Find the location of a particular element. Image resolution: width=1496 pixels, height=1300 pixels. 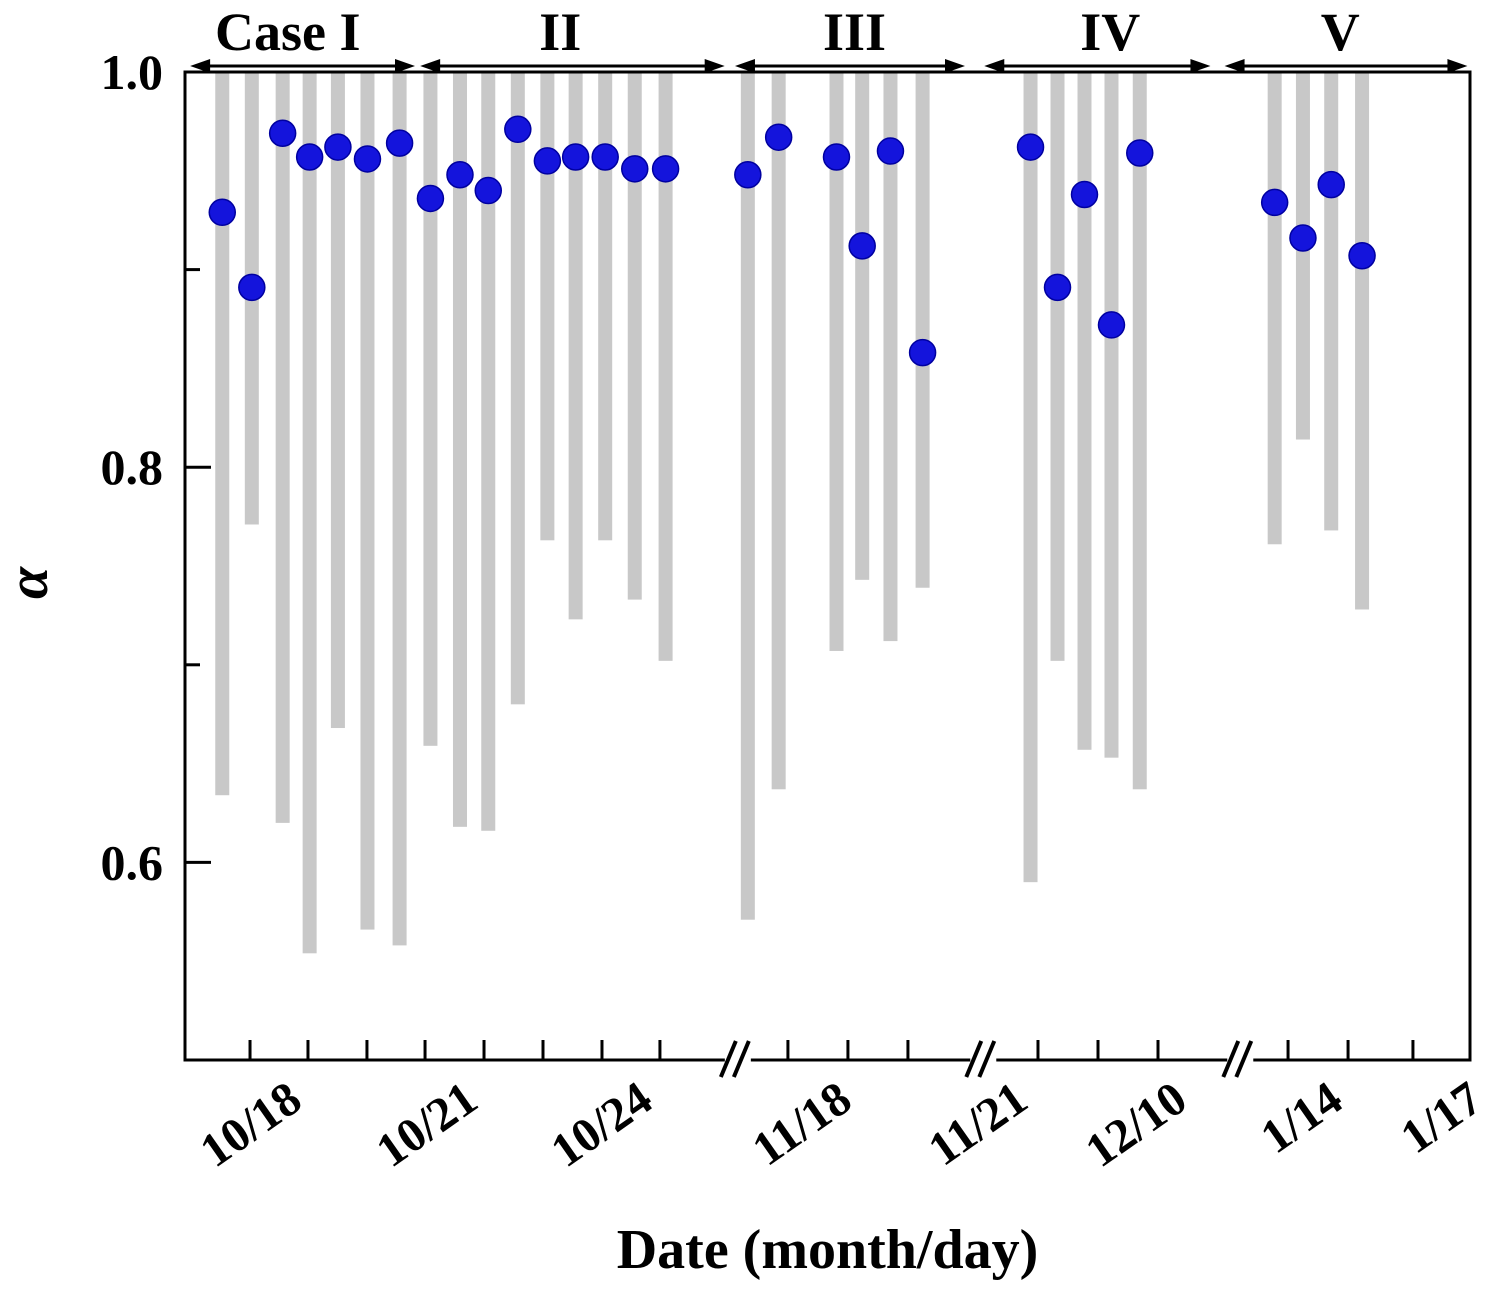

x-axis-title: Date (month/day) is located at coordinates (827, 1250).